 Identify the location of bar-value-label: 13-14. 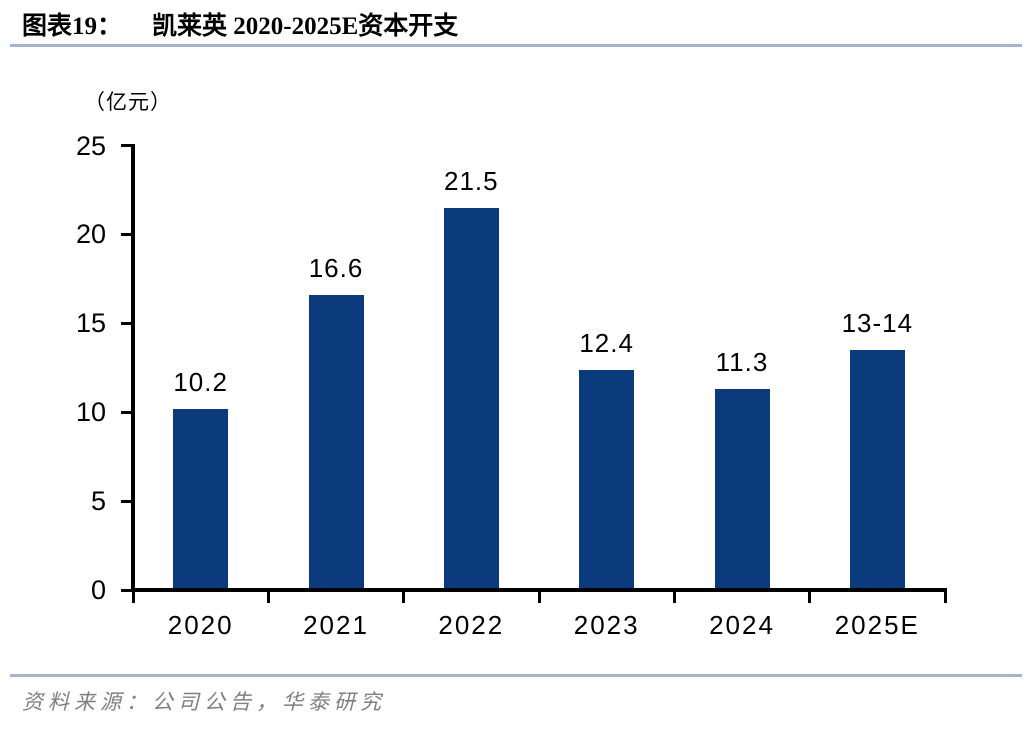
(877, 322).